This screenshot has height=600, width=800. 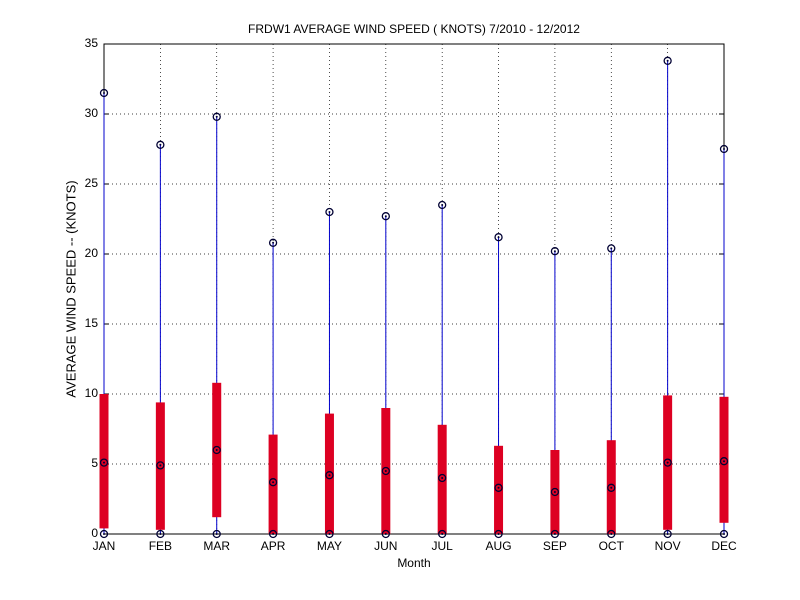 What do you see at coordinates (724, 546) in the screenshot?
I see `x-tick-label: DEC` at bounding box center [724, 546].